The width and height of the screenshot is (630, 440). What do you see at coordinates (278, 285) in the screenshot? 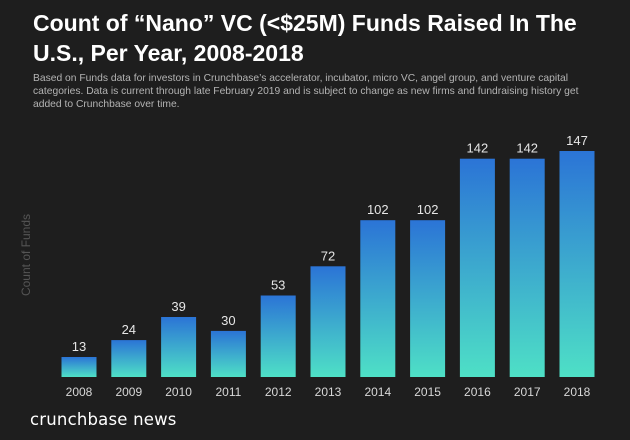
I see `data-label-2012: 53` at bounding box center [278, 285].